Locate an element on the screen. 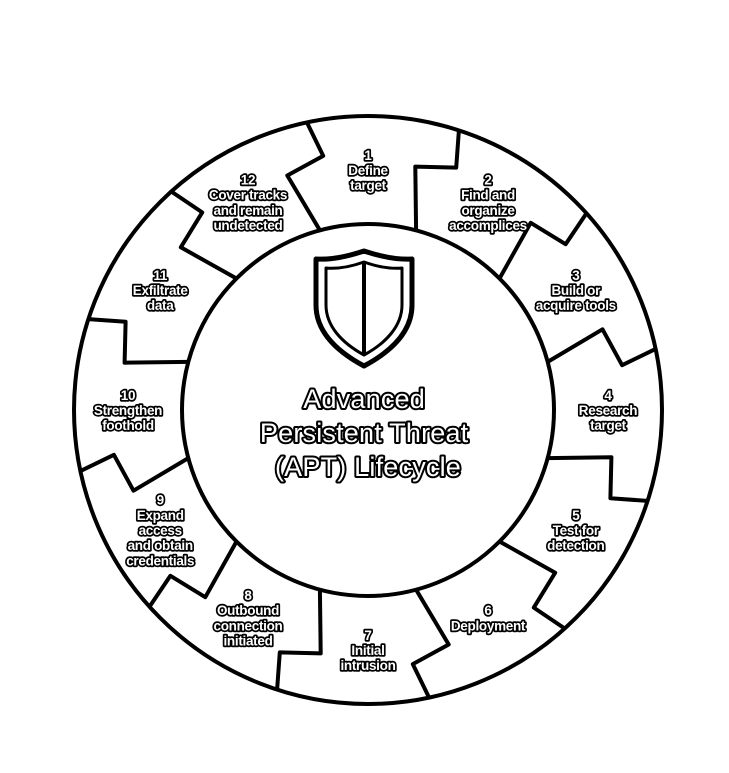 This screenshot has height=773, width=729. step-text-line: accomplices is located at coordinates (488, 225).